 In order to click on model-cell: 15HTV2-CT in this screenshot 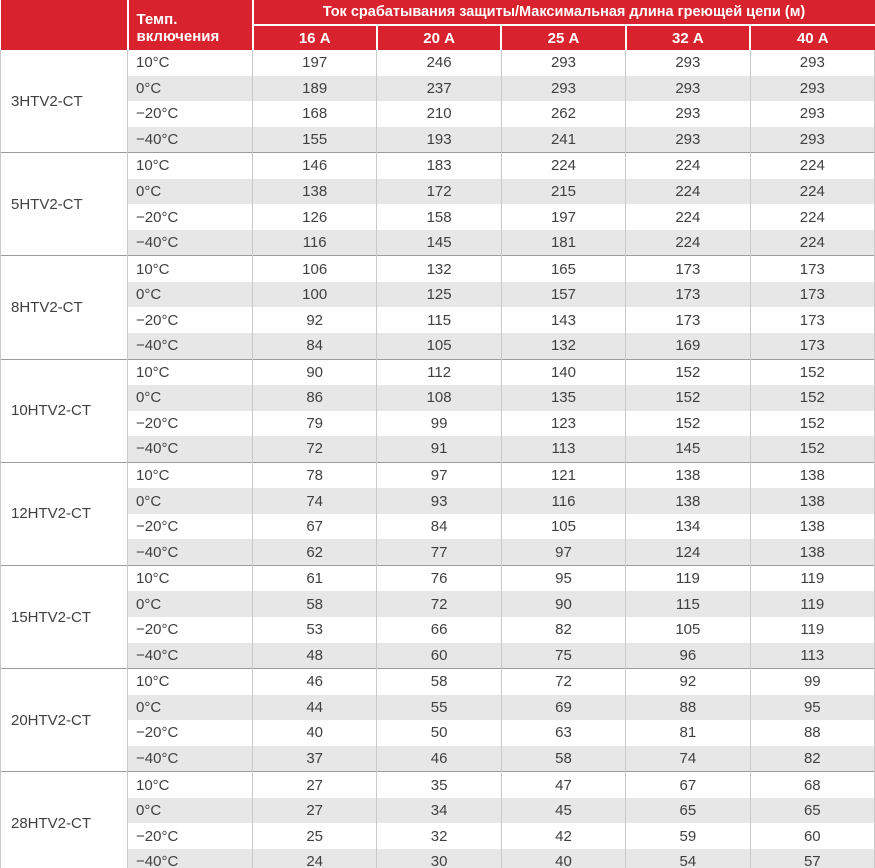, I will do `click(64, 616)`.